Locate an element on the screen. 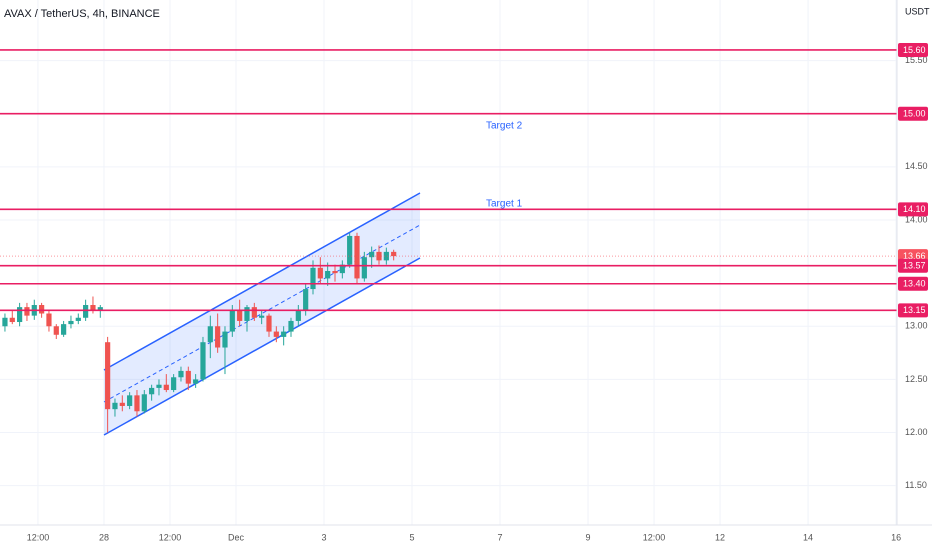  level-label: 15.00 is located at coordinates (914, 114).